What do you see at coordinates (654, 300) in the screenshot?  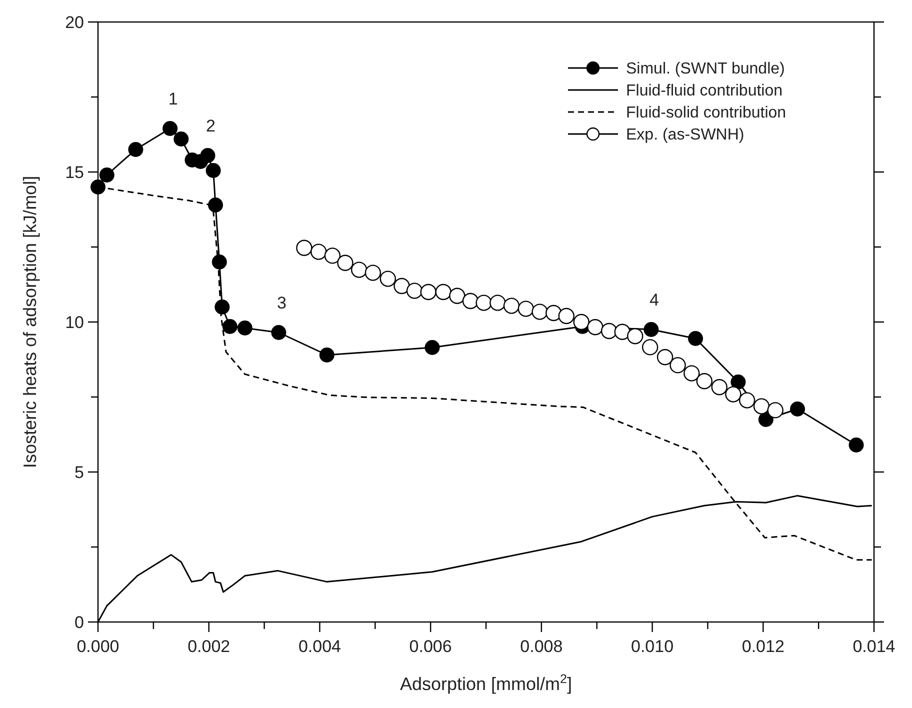 I see `annotation: 4` at bounding box center [654, 300].